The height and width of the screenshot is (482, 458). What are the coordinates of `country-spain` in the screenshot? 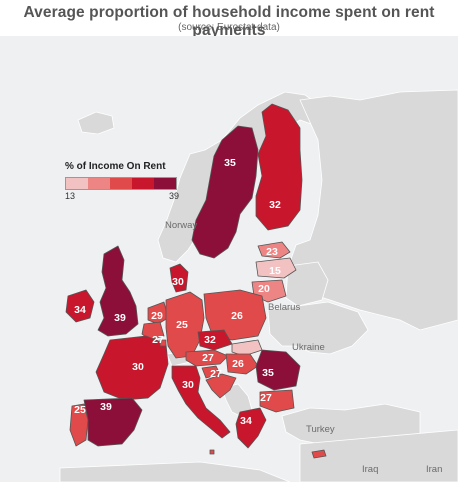 It's located at (113, 422).